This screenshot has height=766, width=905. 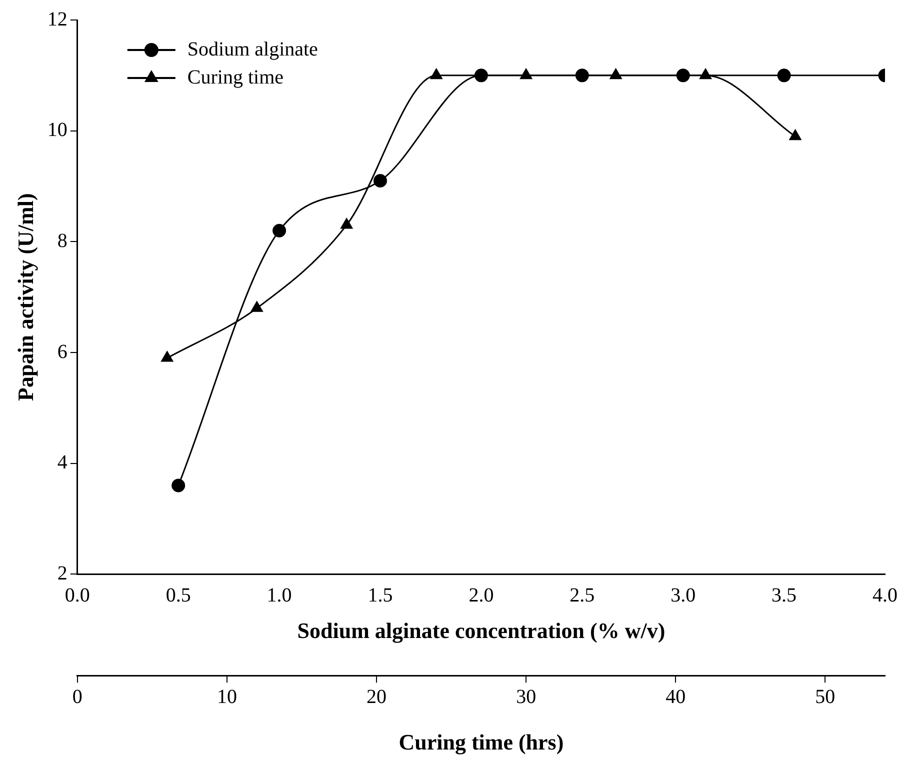 I want to click on y-tick-label: 12, so click(x=57, y=19).